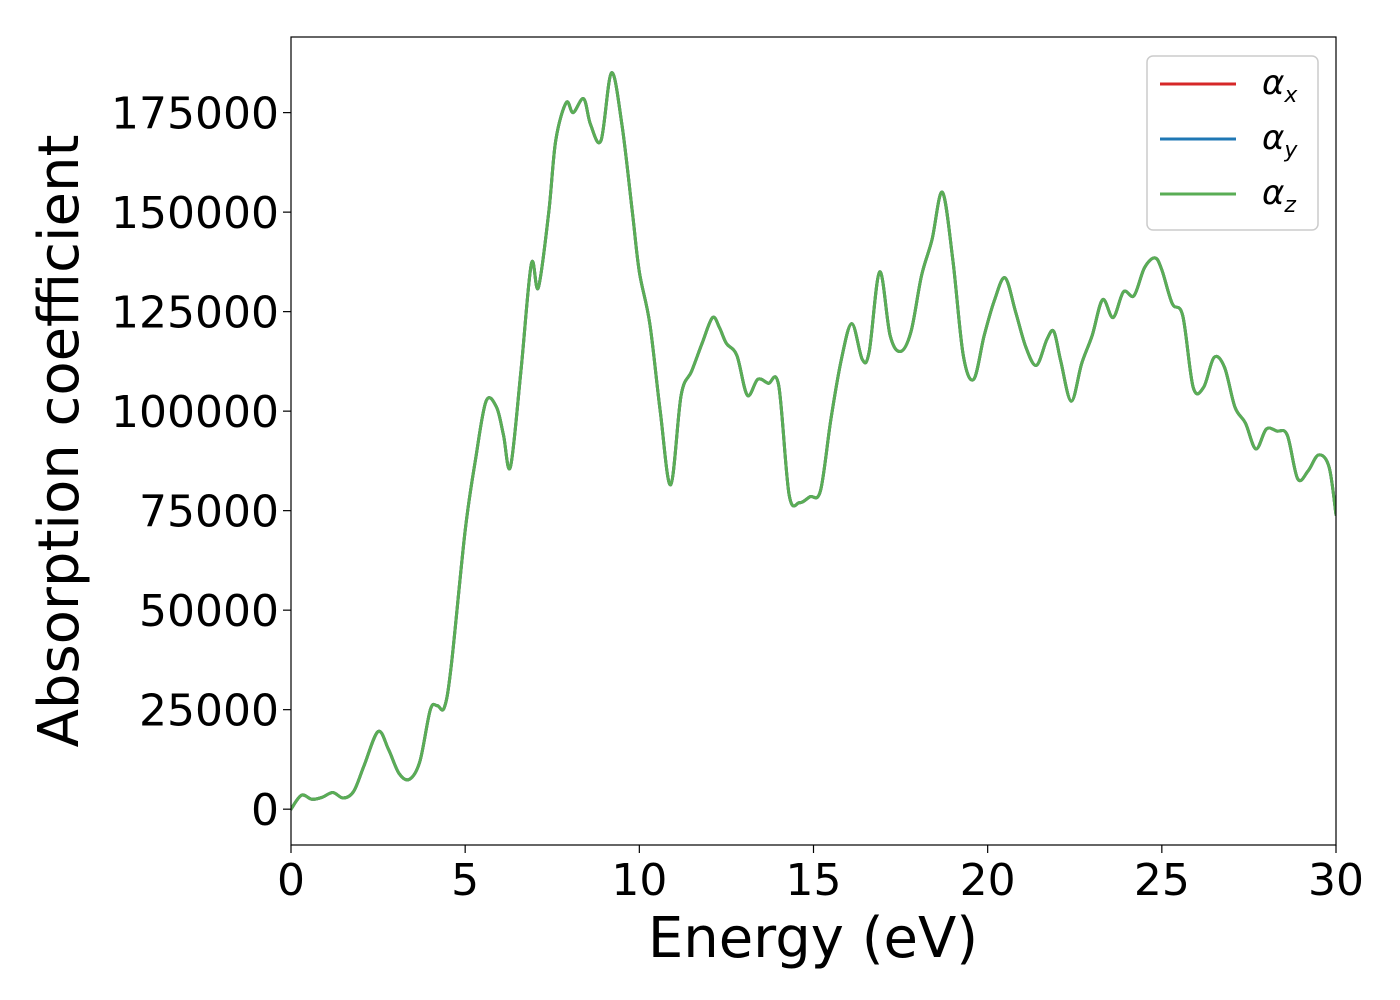 The height and width of the screenshot is (1000, 1400). Describe the element at coordinates (195, 412) in the screenshot. I see `y-tick-label: 100000` at that location.